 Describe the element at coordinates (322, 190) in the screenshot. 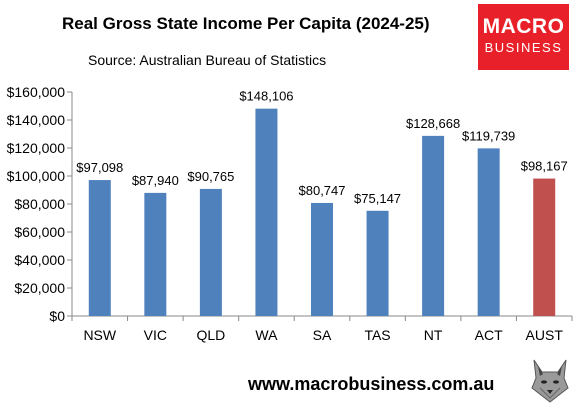

I see `data-label-sa: $80,747` at that location.